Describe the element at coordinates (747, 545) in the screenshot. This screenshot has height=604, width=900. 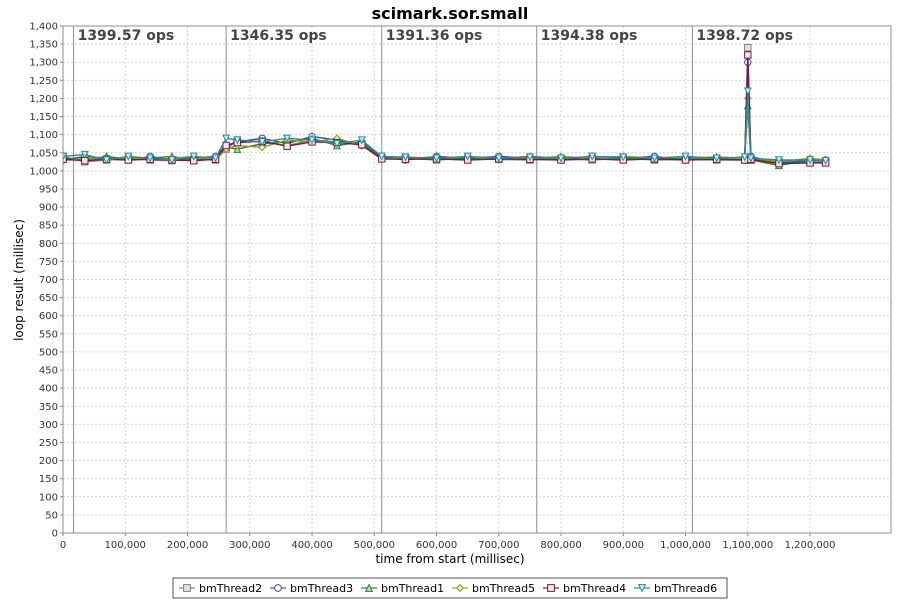
I see `x-tick-label: 1,100,000` at that location.